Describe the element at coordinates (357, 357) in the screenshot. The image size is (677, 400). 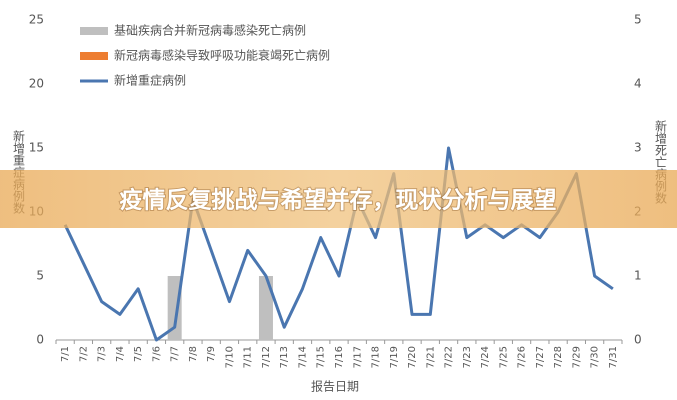
I see `x-tick-label: 7/17` at that location.